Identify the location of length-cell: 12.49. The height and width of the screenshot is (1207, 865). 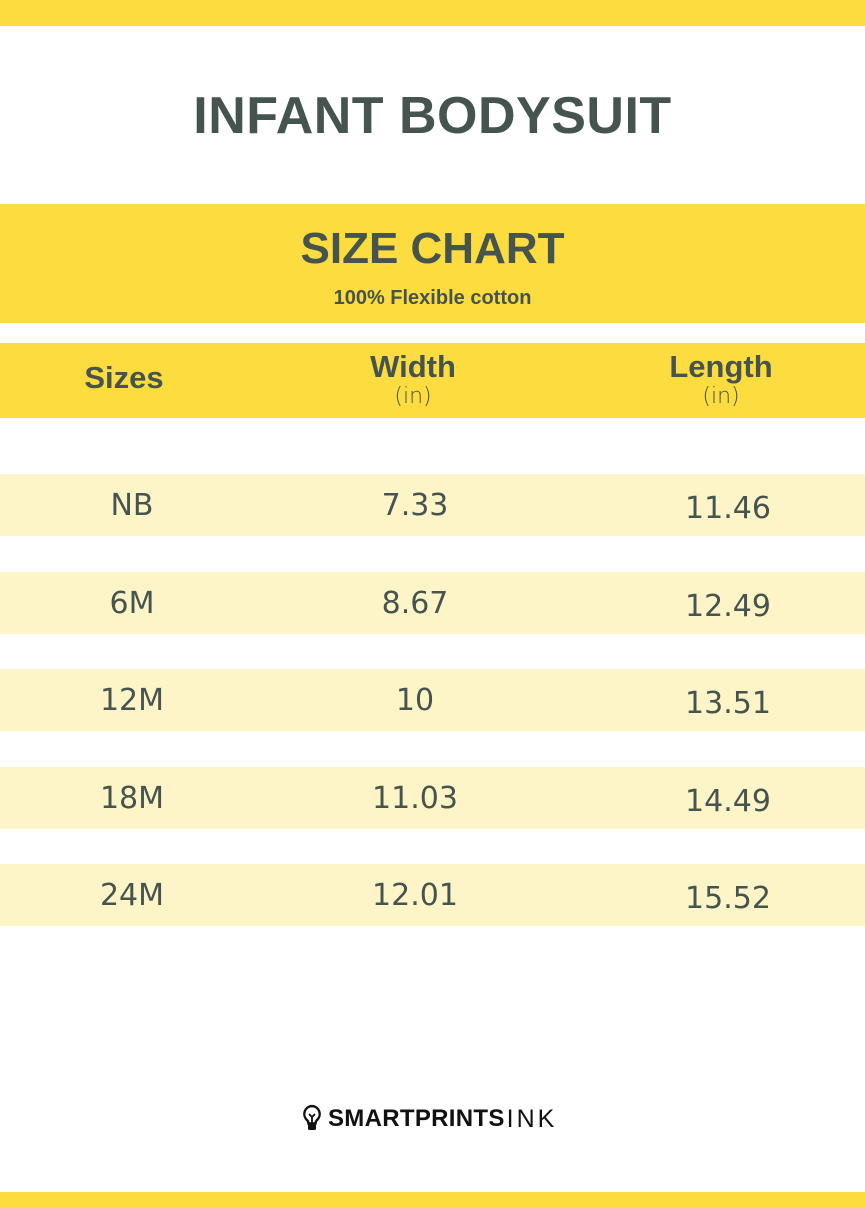
(728, 606).